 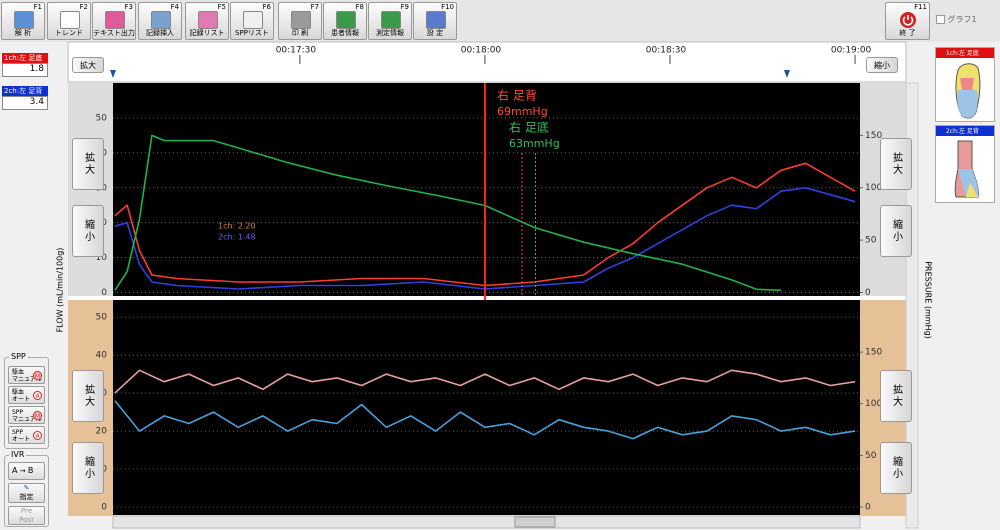 What do you see at coordinates (300, 33) in the screenshot?
I see `button-label: 印 刷` at bounding box center [300, 33].